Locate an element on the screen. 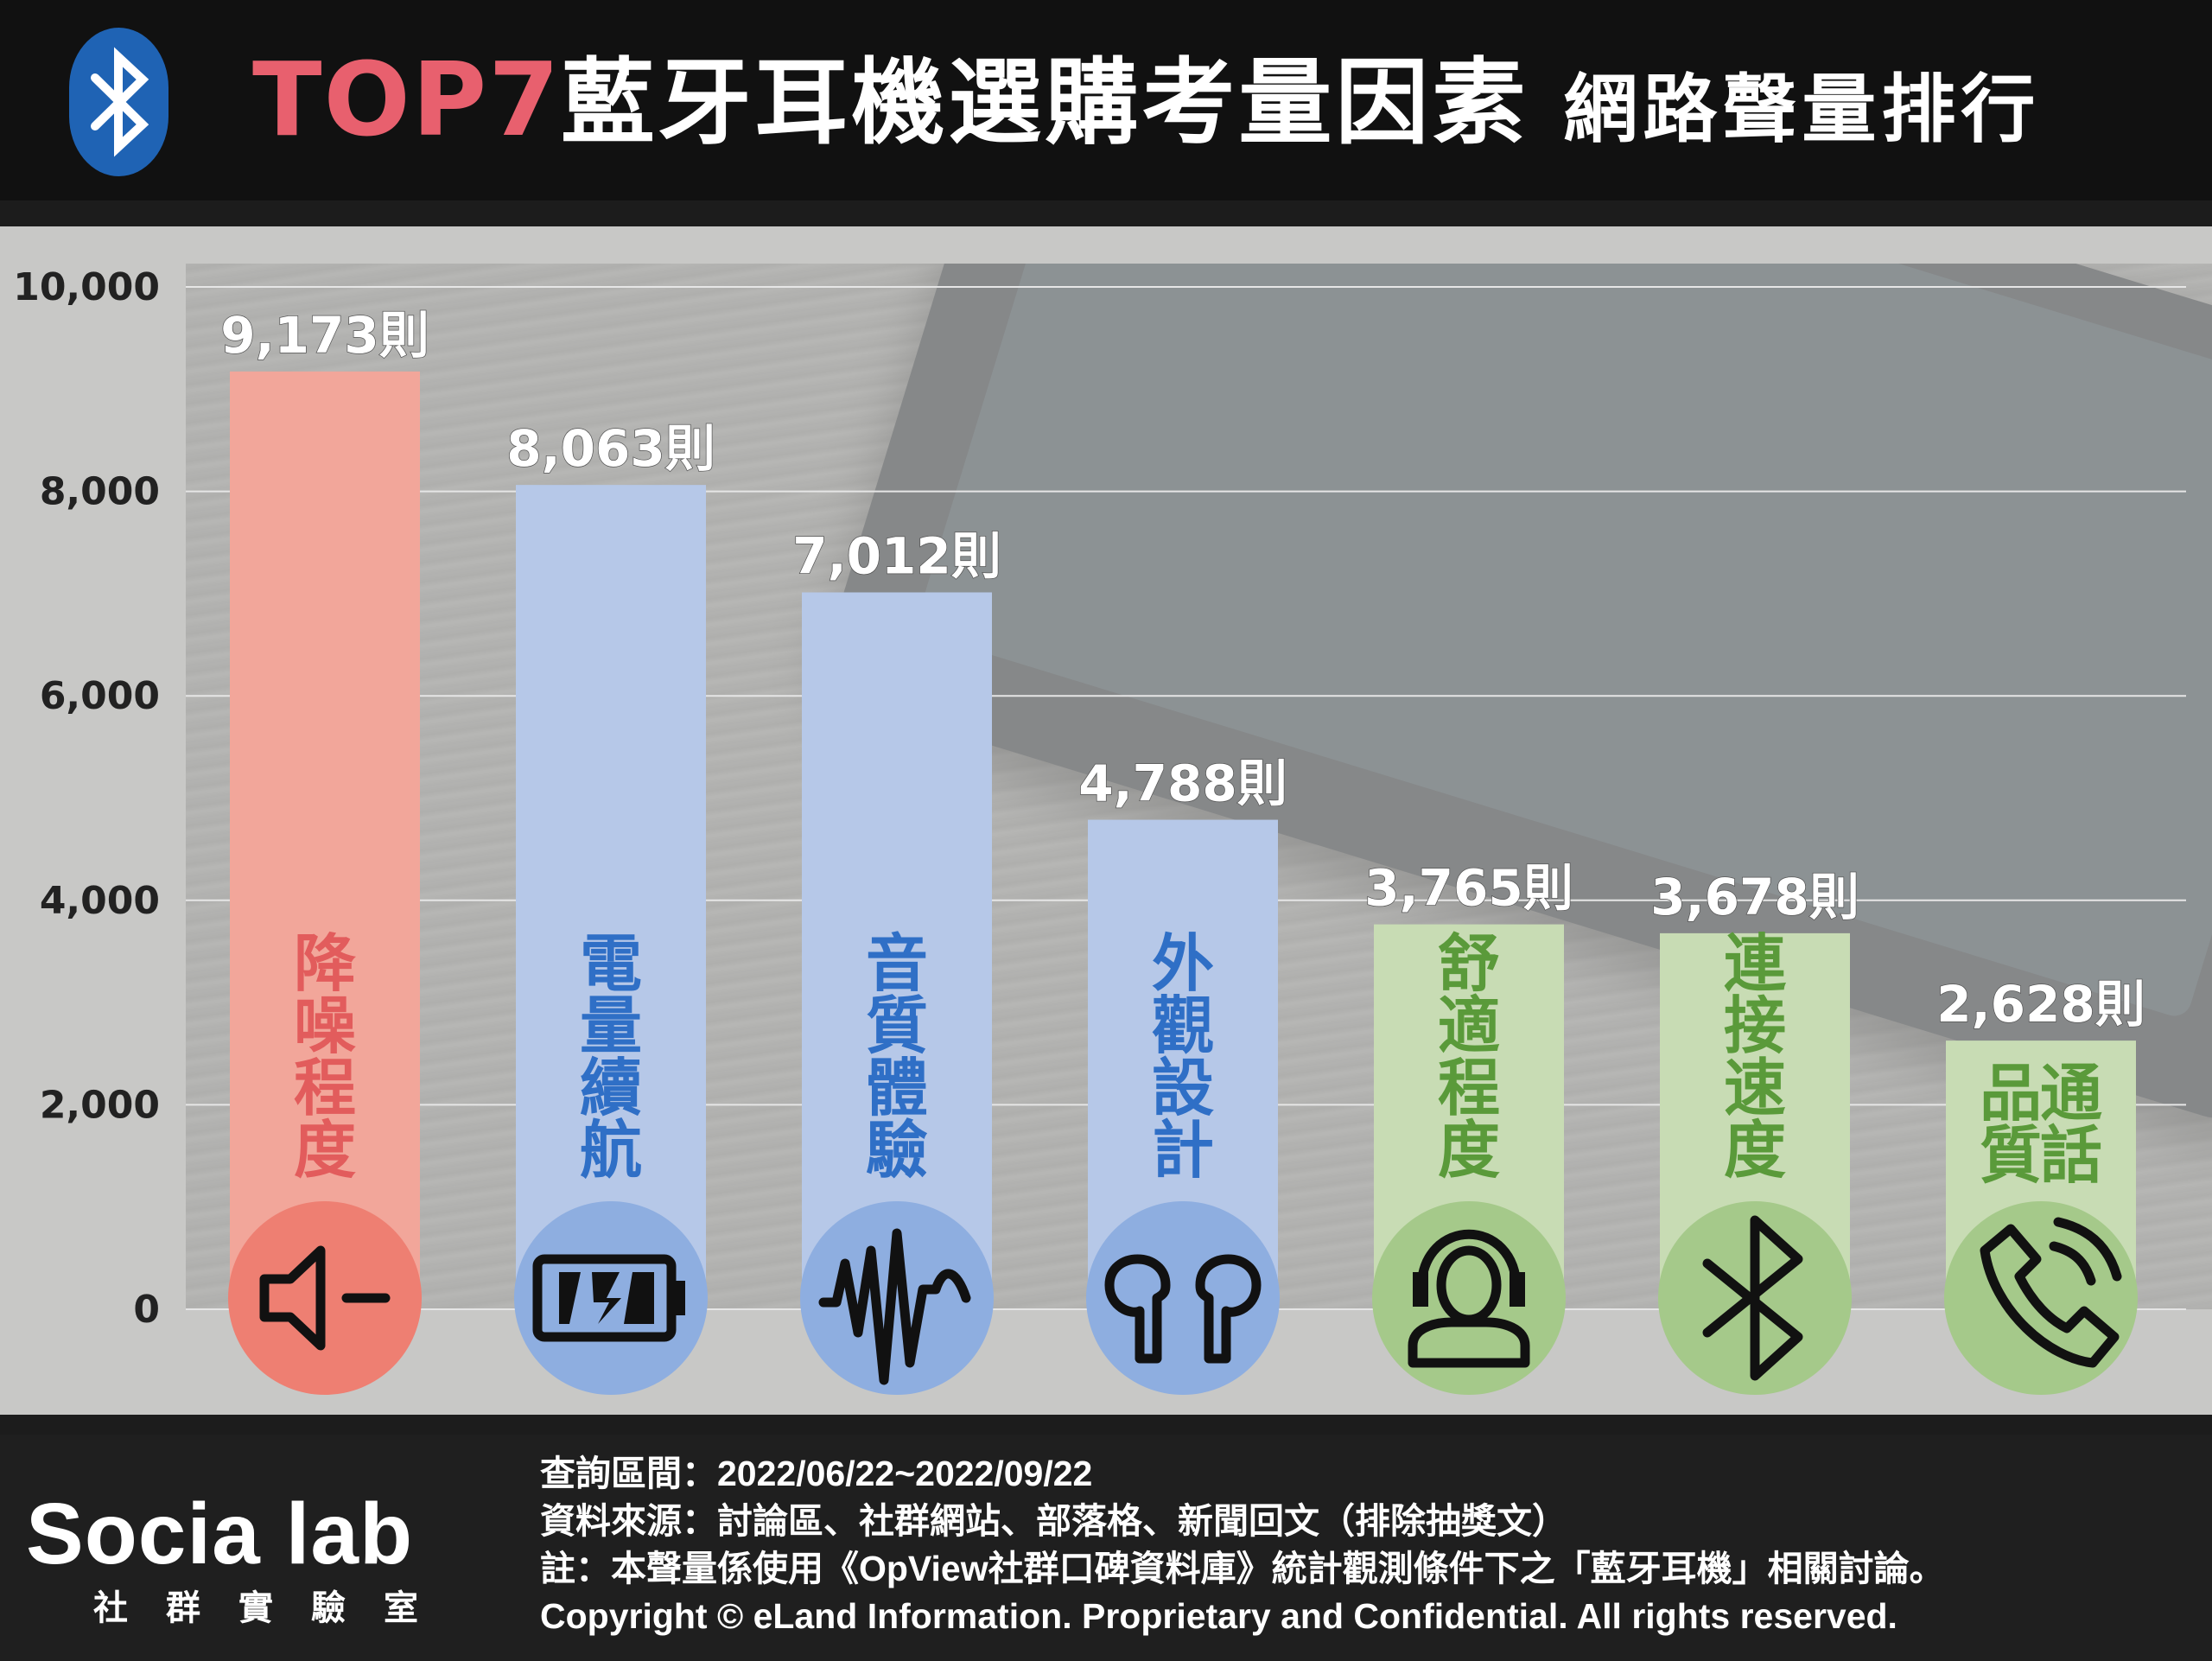  y-tick-label: 4,000 is located at coordinates (100, 901).